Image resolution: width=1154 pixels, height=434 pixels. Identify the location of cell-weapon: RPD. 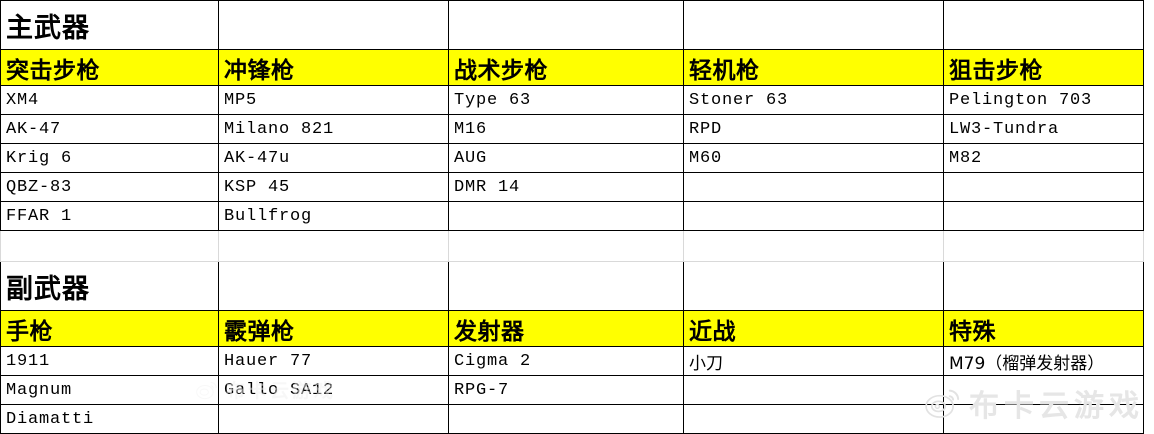
(813, 129).